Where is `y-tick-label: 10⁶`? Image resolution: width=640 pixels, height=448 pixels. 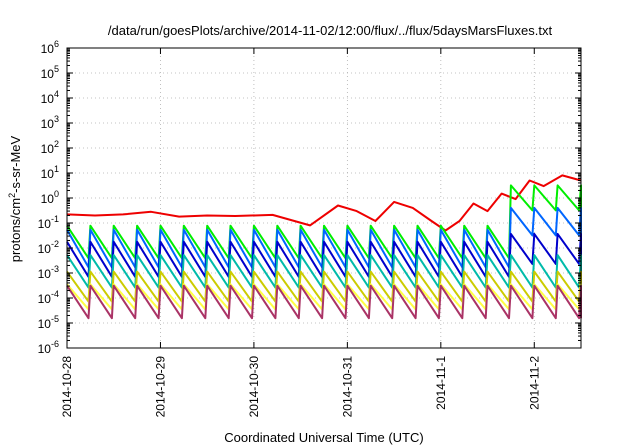
y-tick-label: 10⁶ is located at coordinates (50, 47).